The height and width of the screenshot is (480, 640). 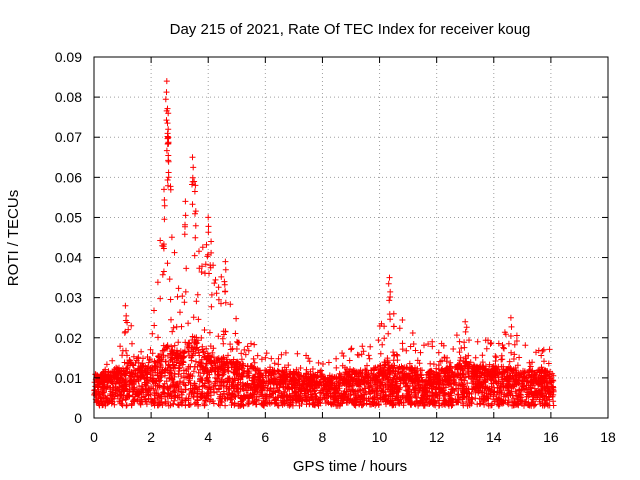 What do you see at coordinates (68, 137) in the screenshot?
I see `y-tick-label: 0.07` at bounding box center [68, 137].